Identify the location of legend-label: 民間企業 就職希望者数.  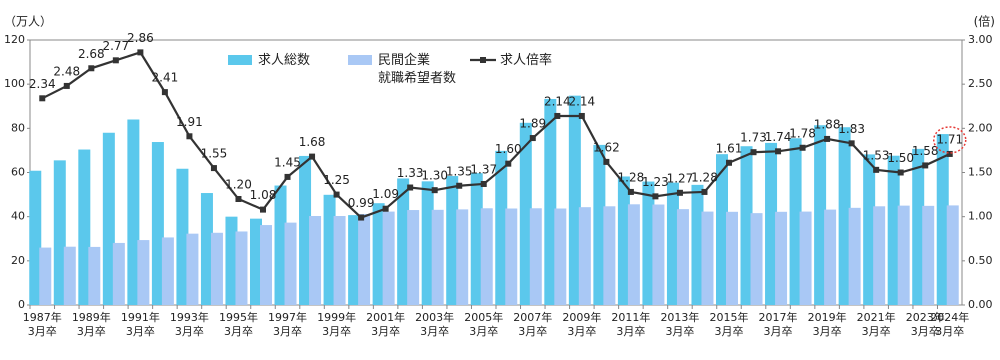
(417, 69).